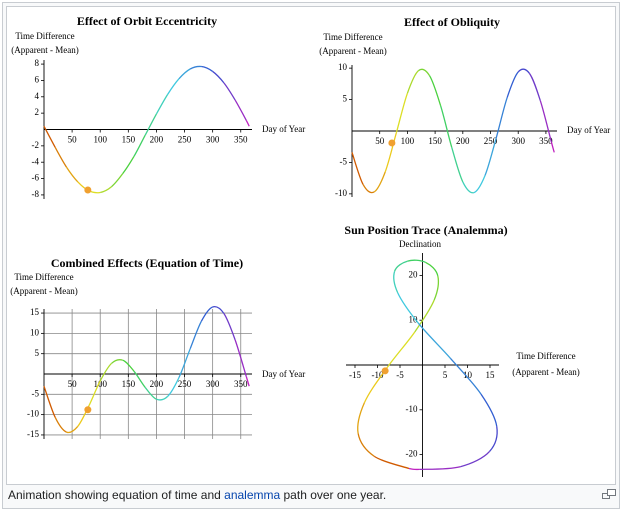 The width and height of the screenshot is (624, 513). What do you see at coordinates (420, 244) in the screenshot?
I see `y-axis-label: Declination` at bounding box center [420, 244].